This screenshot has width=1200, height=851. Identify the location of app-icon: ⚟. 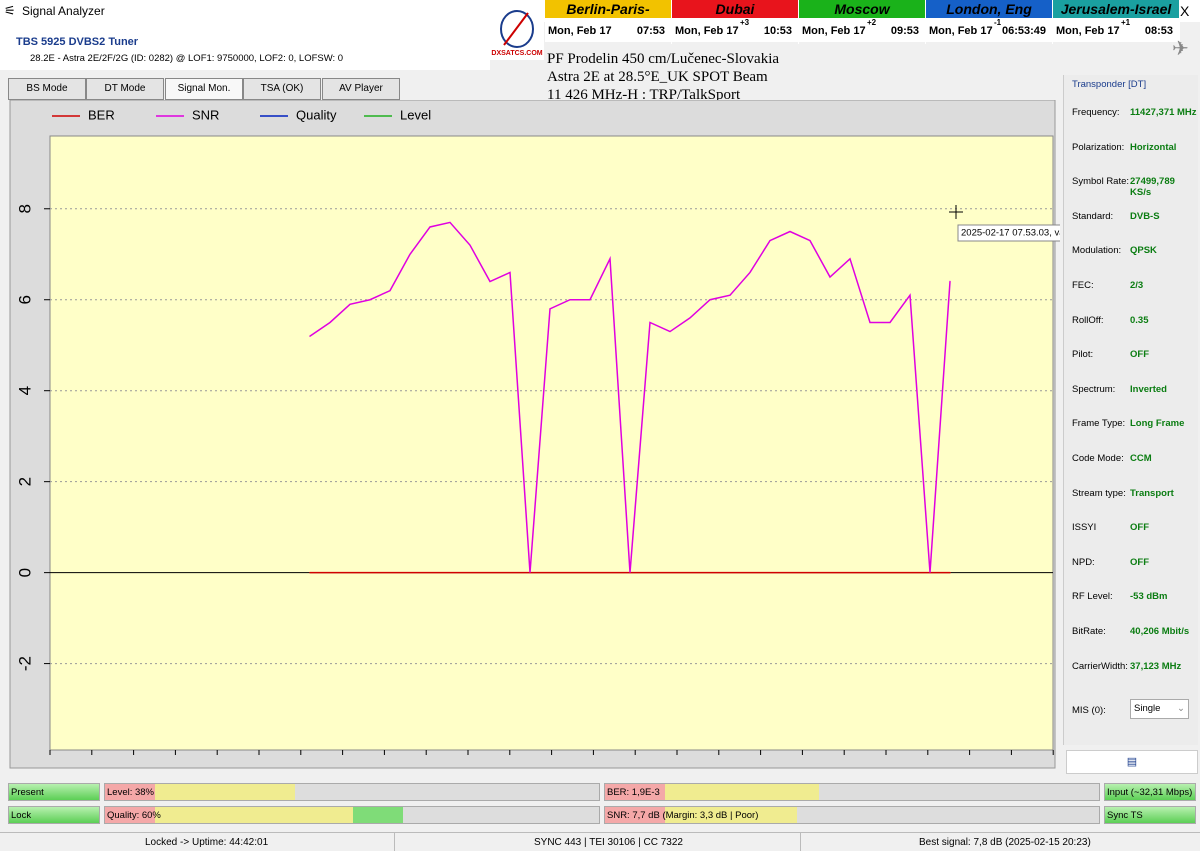
(10, 10).